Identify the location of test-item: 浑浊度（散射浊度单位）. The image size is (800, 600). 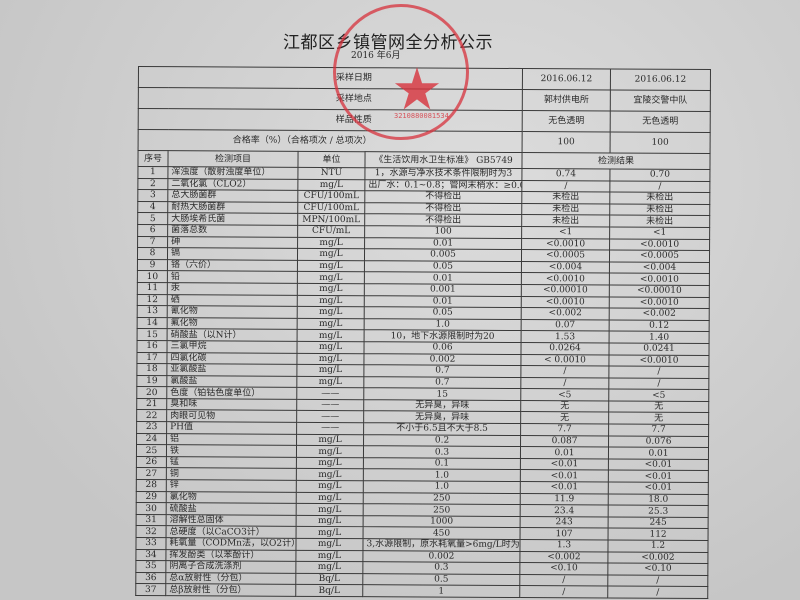
(232, 172).